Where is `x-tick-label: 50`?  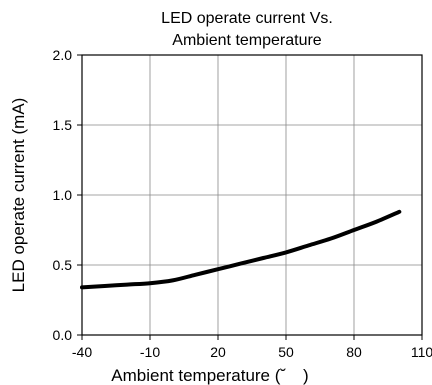 x-tick-label: 50 is located at coordinates (286, 352).